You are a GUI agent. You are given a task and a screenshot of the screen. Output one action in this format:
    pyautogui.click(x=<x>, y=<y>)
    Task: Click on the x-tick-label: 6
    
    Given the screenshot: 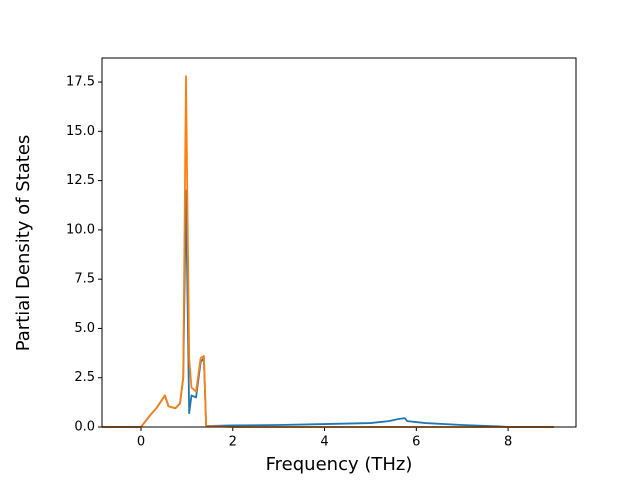 What is the action you would take?
    pyautogui.click(x=416, y=442)
    